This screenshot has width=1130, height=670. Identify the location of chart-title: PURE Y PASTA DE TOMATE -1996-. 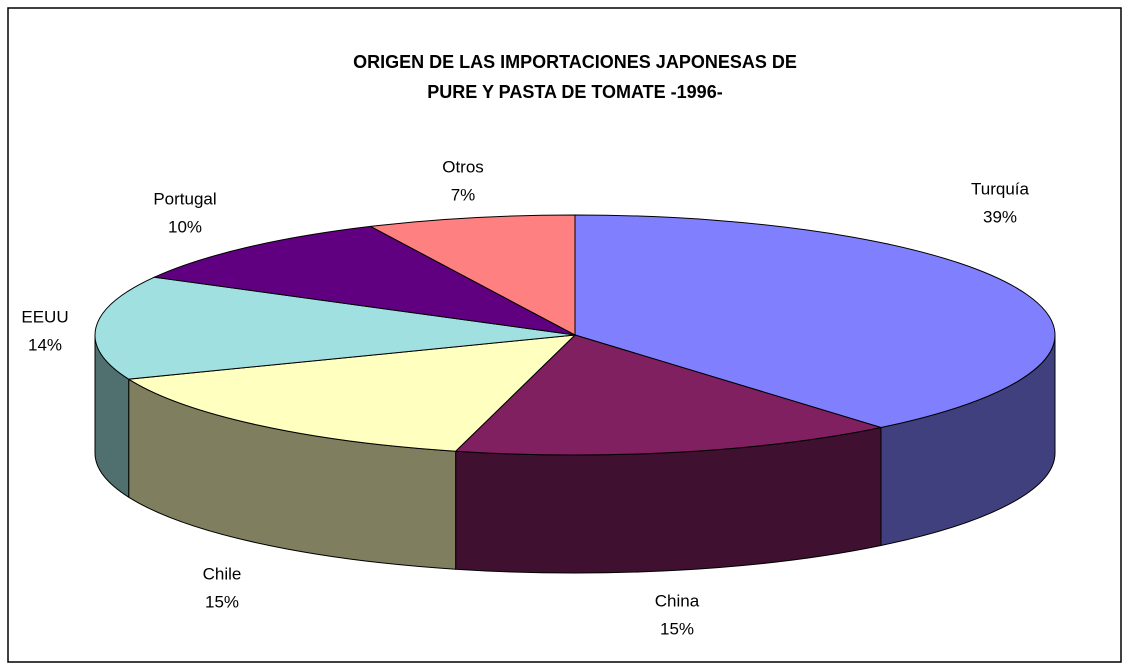
(574, 92).